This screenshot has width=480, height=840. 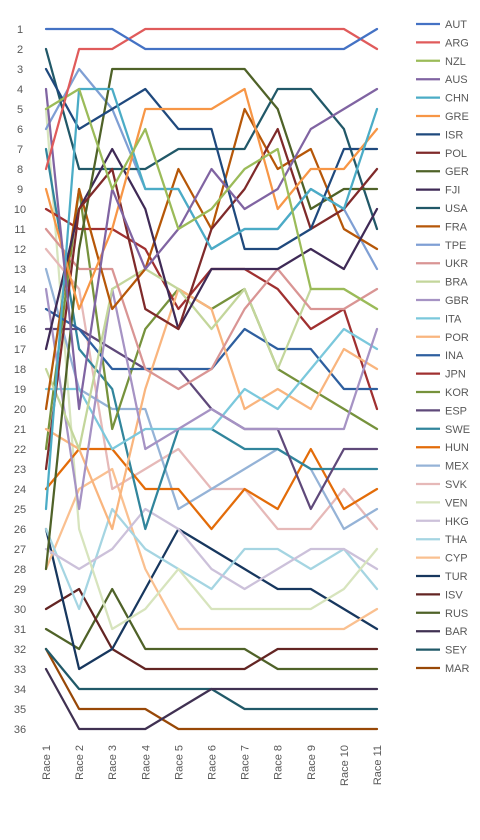 What do you see at coordinates (442, 117) in the screenshot?
I see `legend-item-gre: GRE` at bounding box center [442, 117].